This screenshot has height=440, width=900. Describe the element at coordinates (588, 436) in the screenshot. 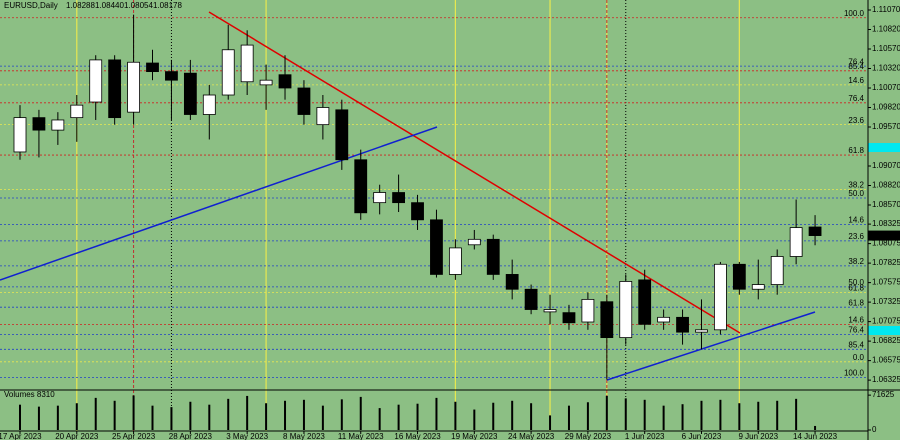

I see `x-tick-label: 29 May 2023` at that location.